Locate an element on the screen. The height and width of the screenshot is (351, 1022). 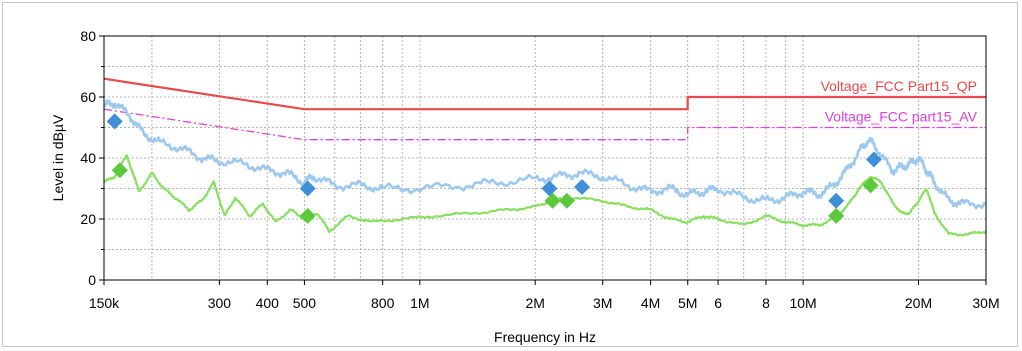
x-tick-label: 150k is located at coordinates (104, 303).